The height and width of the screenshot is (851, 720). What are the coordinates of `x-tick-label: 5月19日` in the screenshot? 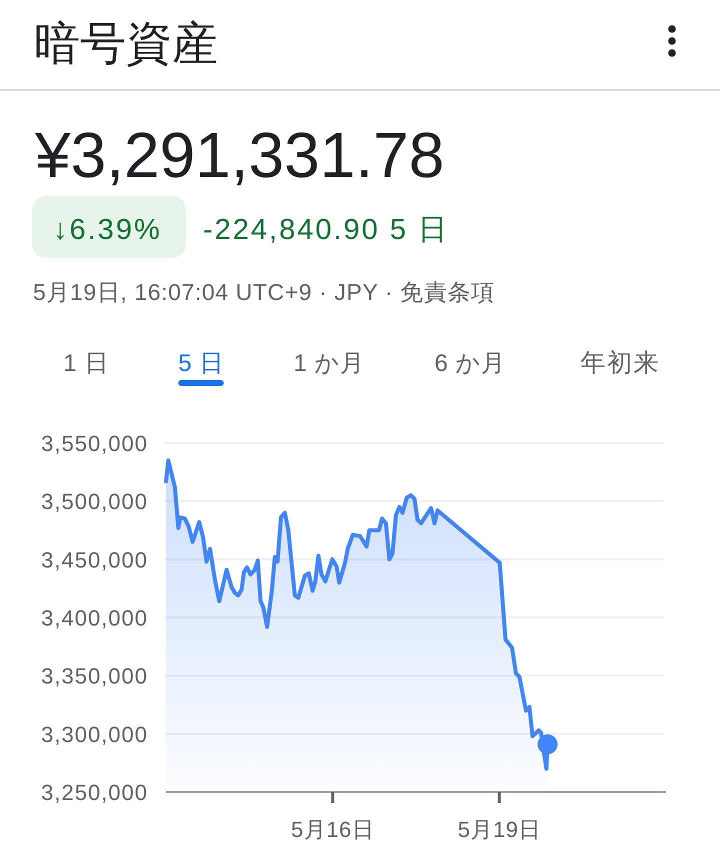 It's located at (499, 829).